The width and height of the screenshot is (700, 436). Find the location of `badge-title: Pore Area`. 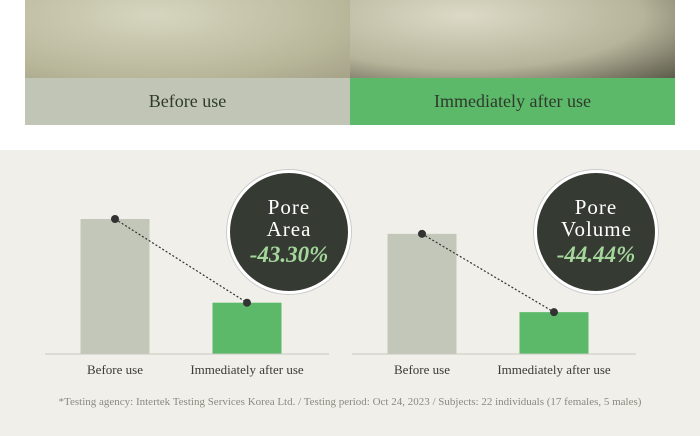

badge-title: Pore Area is located at coordinates (289, 218).